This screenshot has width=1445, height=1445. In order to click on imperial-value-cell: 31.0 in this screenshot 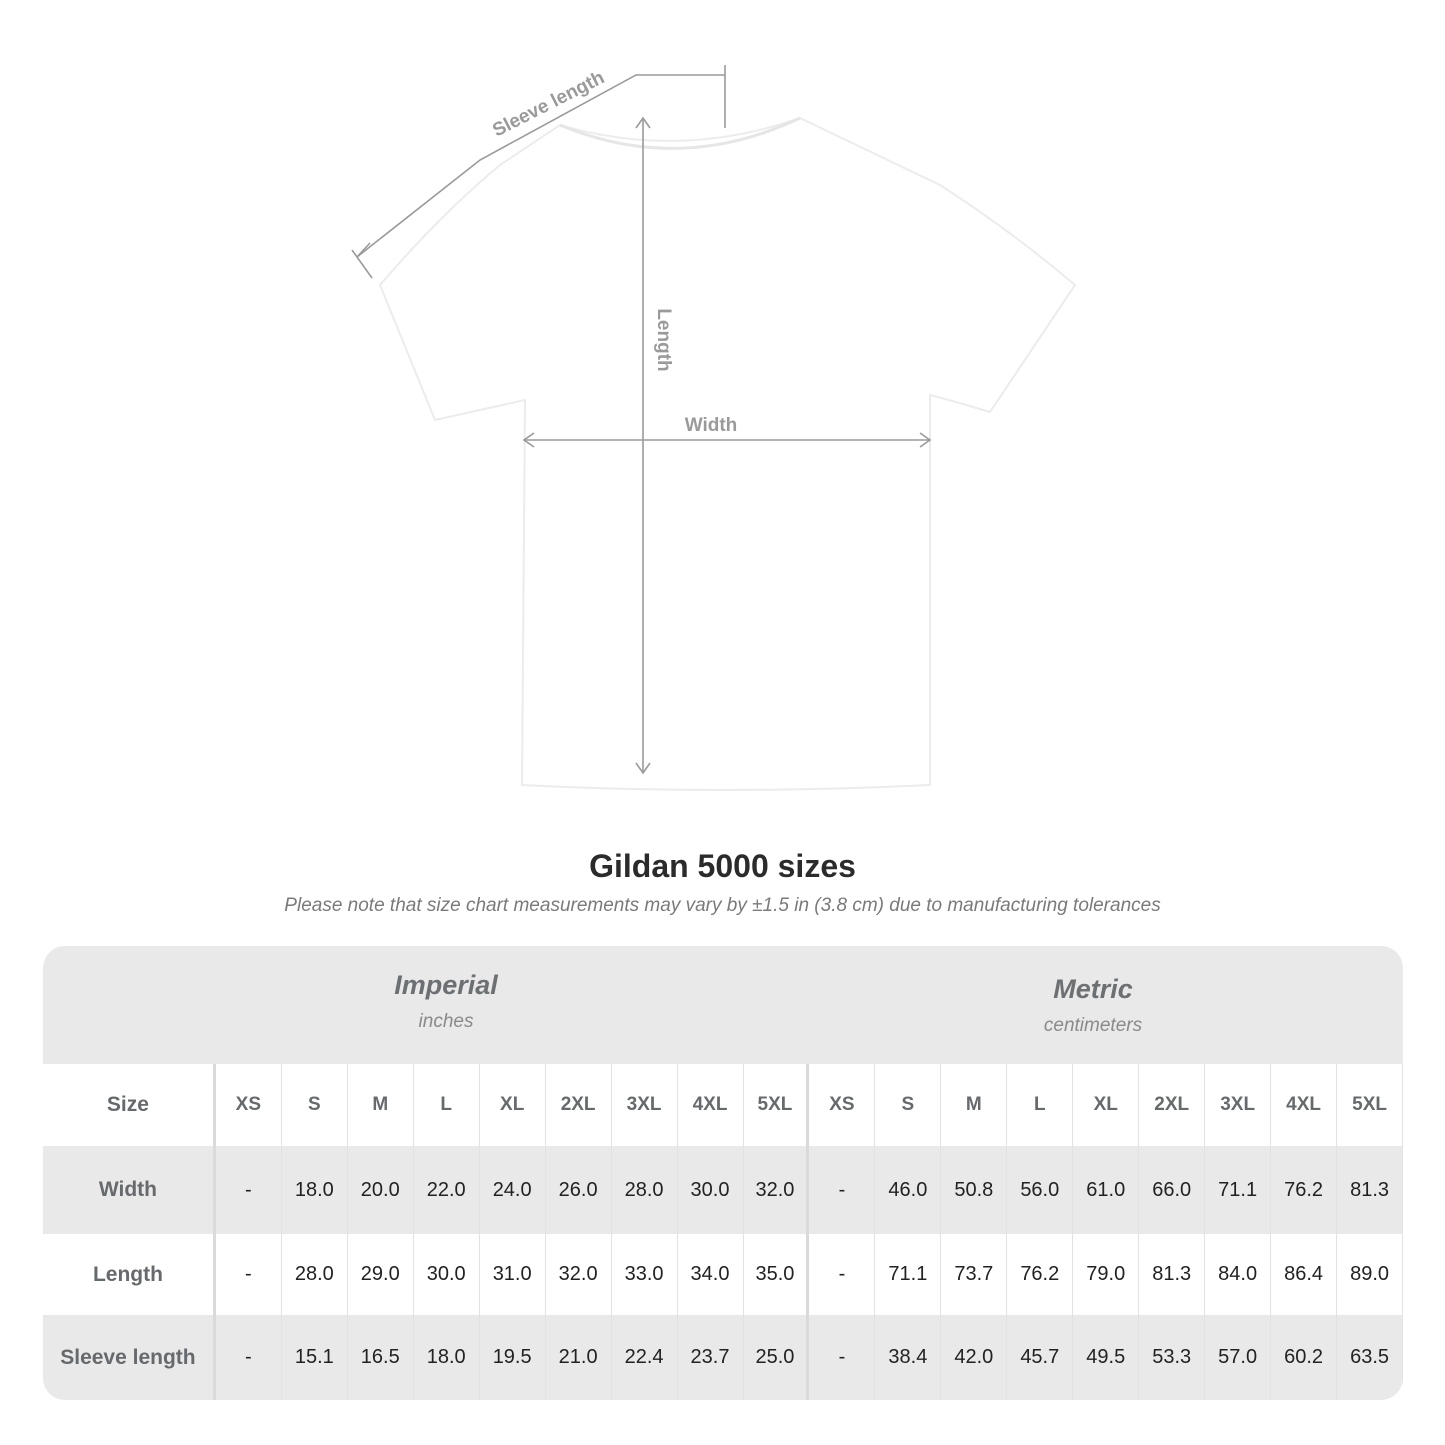, I will do `click(513, 1274)`.